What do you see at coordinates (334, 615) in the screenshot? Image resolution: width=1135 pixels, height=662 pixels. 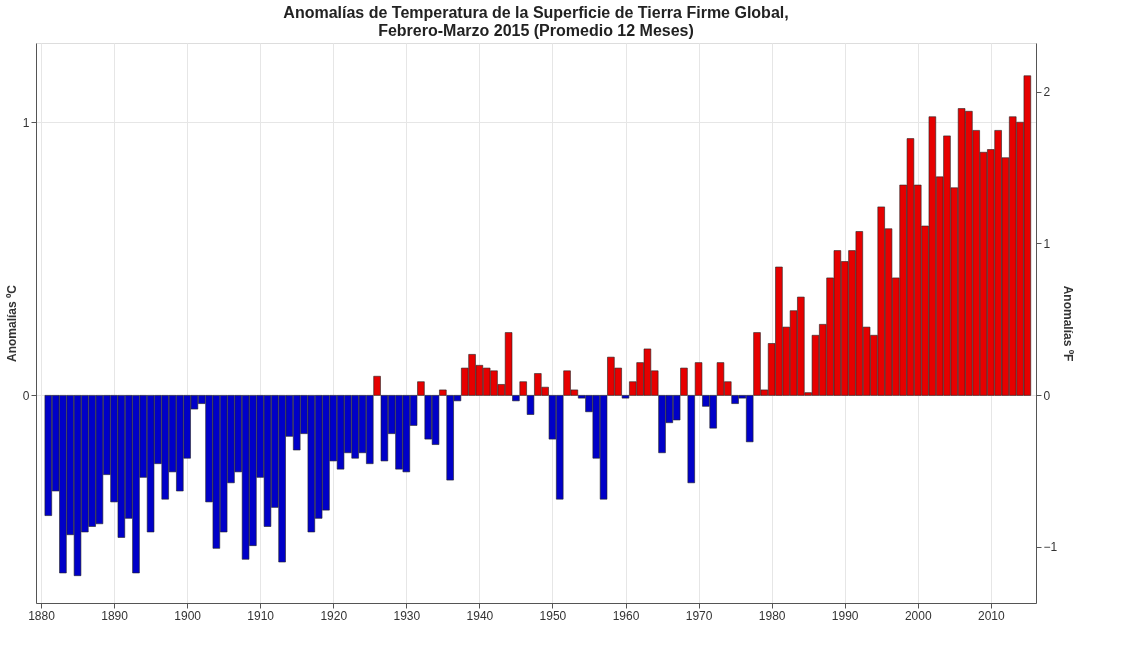 I see `x-tick-label: 1920` at bounding box center [334, 615].